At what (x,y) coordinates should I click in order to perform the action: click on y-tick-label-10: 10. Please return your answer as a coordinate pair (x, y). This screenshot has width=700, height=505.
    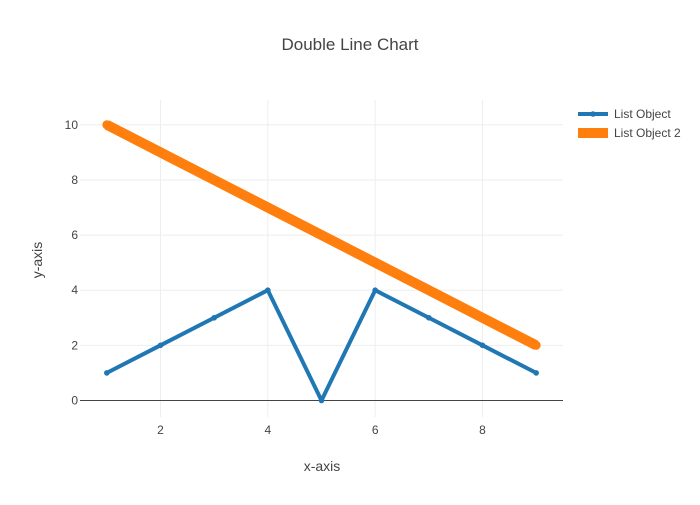
    Looking at the image, I should click on (72, 125).